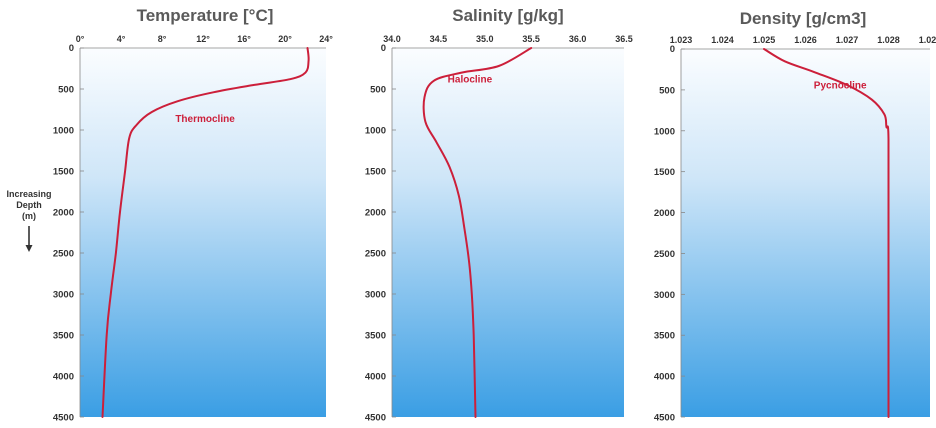 The width and height of the screenshot is (936, 428). Describe the element at coordinates (664, 172) in the screenshot. I see `density-y-tick-label: 1500` at that location.